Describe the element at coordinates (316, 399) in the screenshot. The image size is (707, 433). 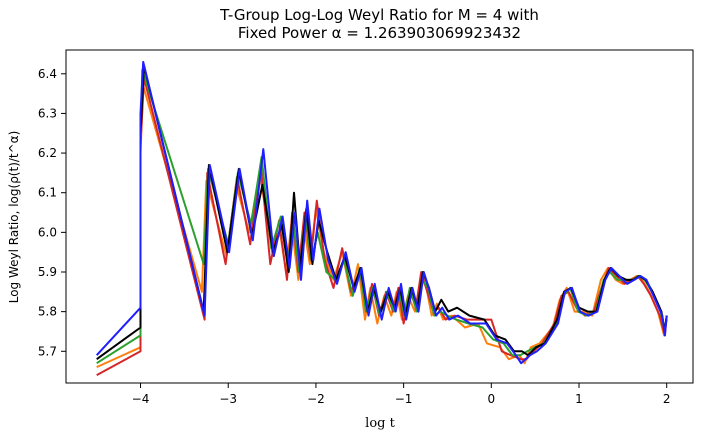
I see `x-tick-label: −2` at that location.